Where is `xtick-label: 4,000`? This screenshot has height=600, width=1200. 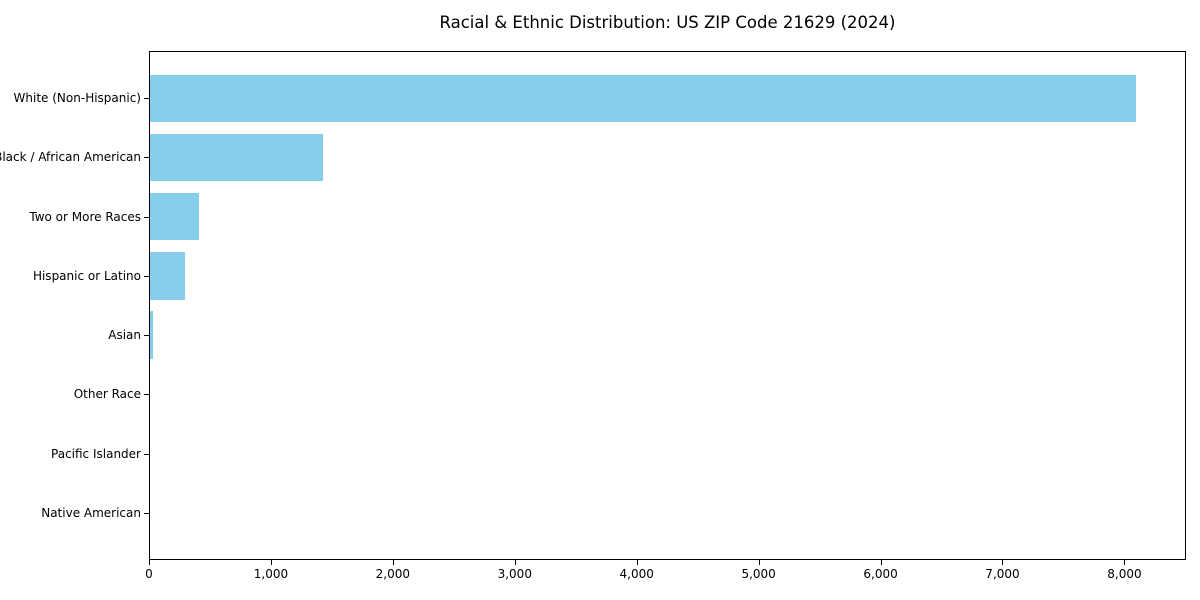 xtick-label: 4,000 is located at coordinates (636, 574).